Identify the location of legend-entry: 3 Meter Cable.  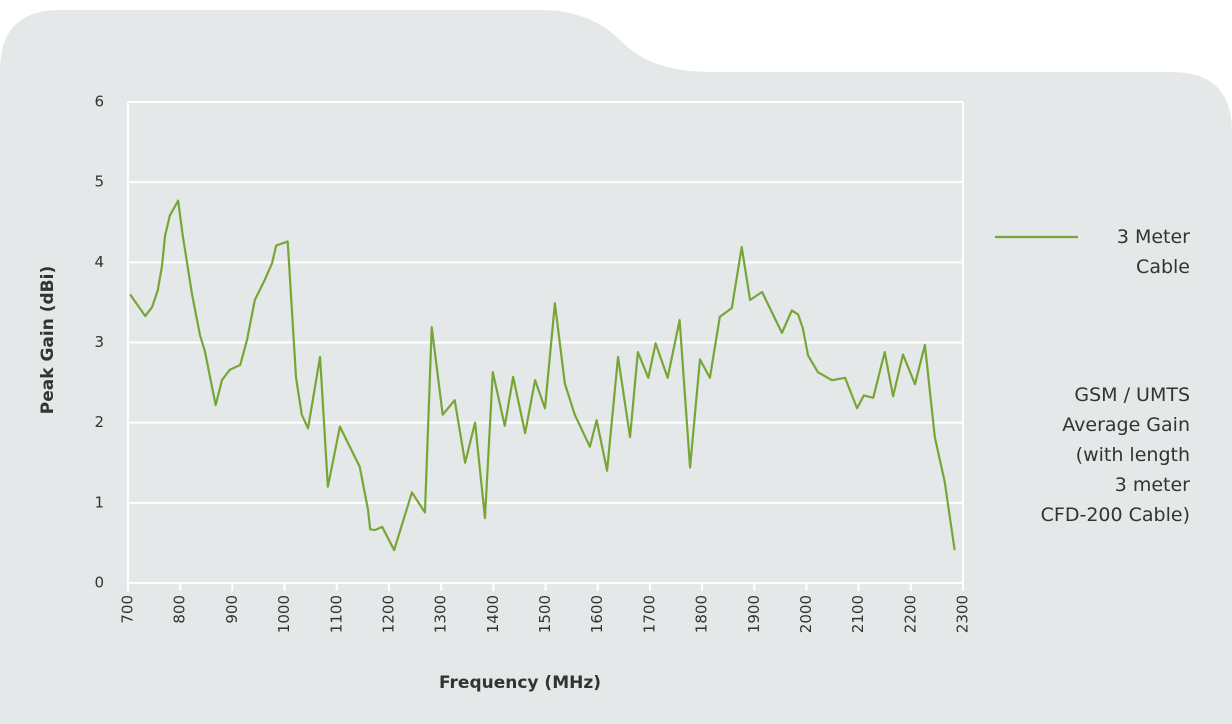
(1153, 252).